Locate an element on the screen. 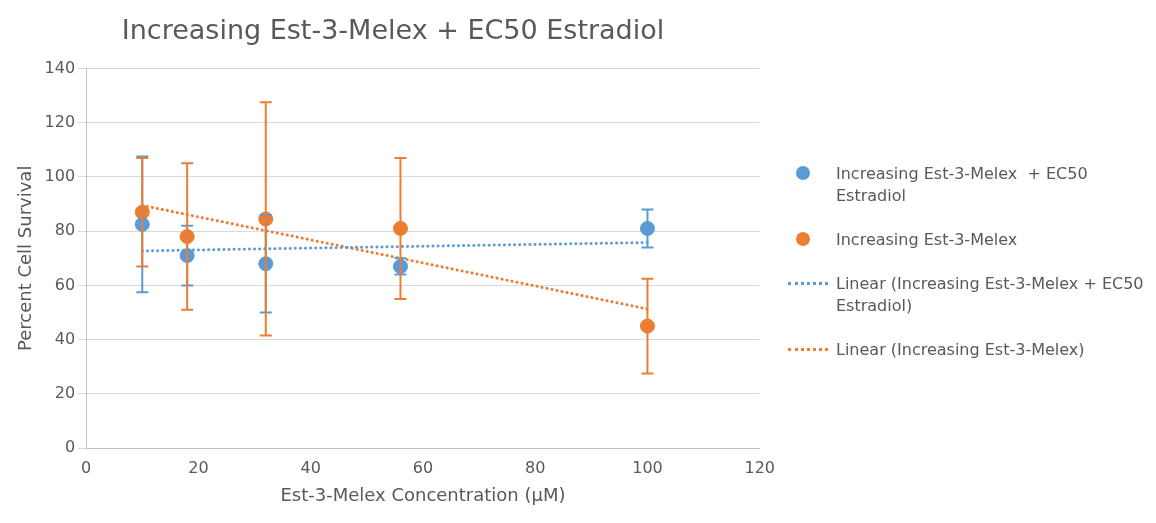 The height and width of the screenshot is (523, 1156). y-tick-label: 80 is located at coordinates (65, 230).